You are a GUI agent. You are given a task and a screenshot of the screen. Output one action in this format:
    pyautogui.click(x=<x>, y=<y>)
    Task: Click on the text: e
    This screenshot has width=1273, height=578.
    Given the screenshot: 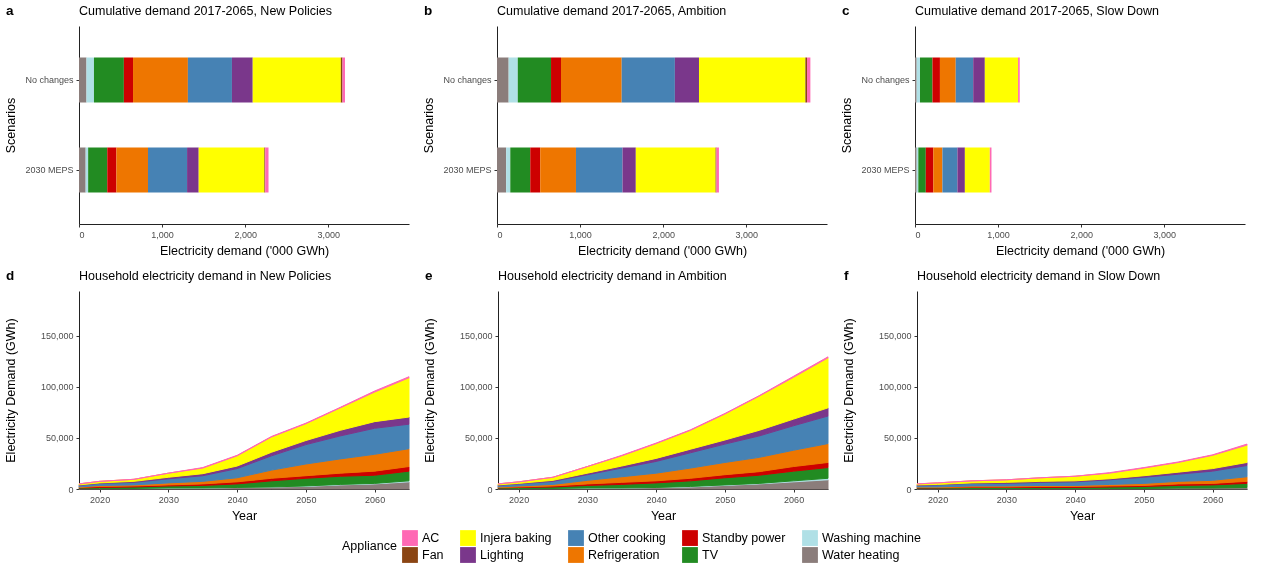 What is the action you would take?
    pyautogui.click(x=429, y=275)
    